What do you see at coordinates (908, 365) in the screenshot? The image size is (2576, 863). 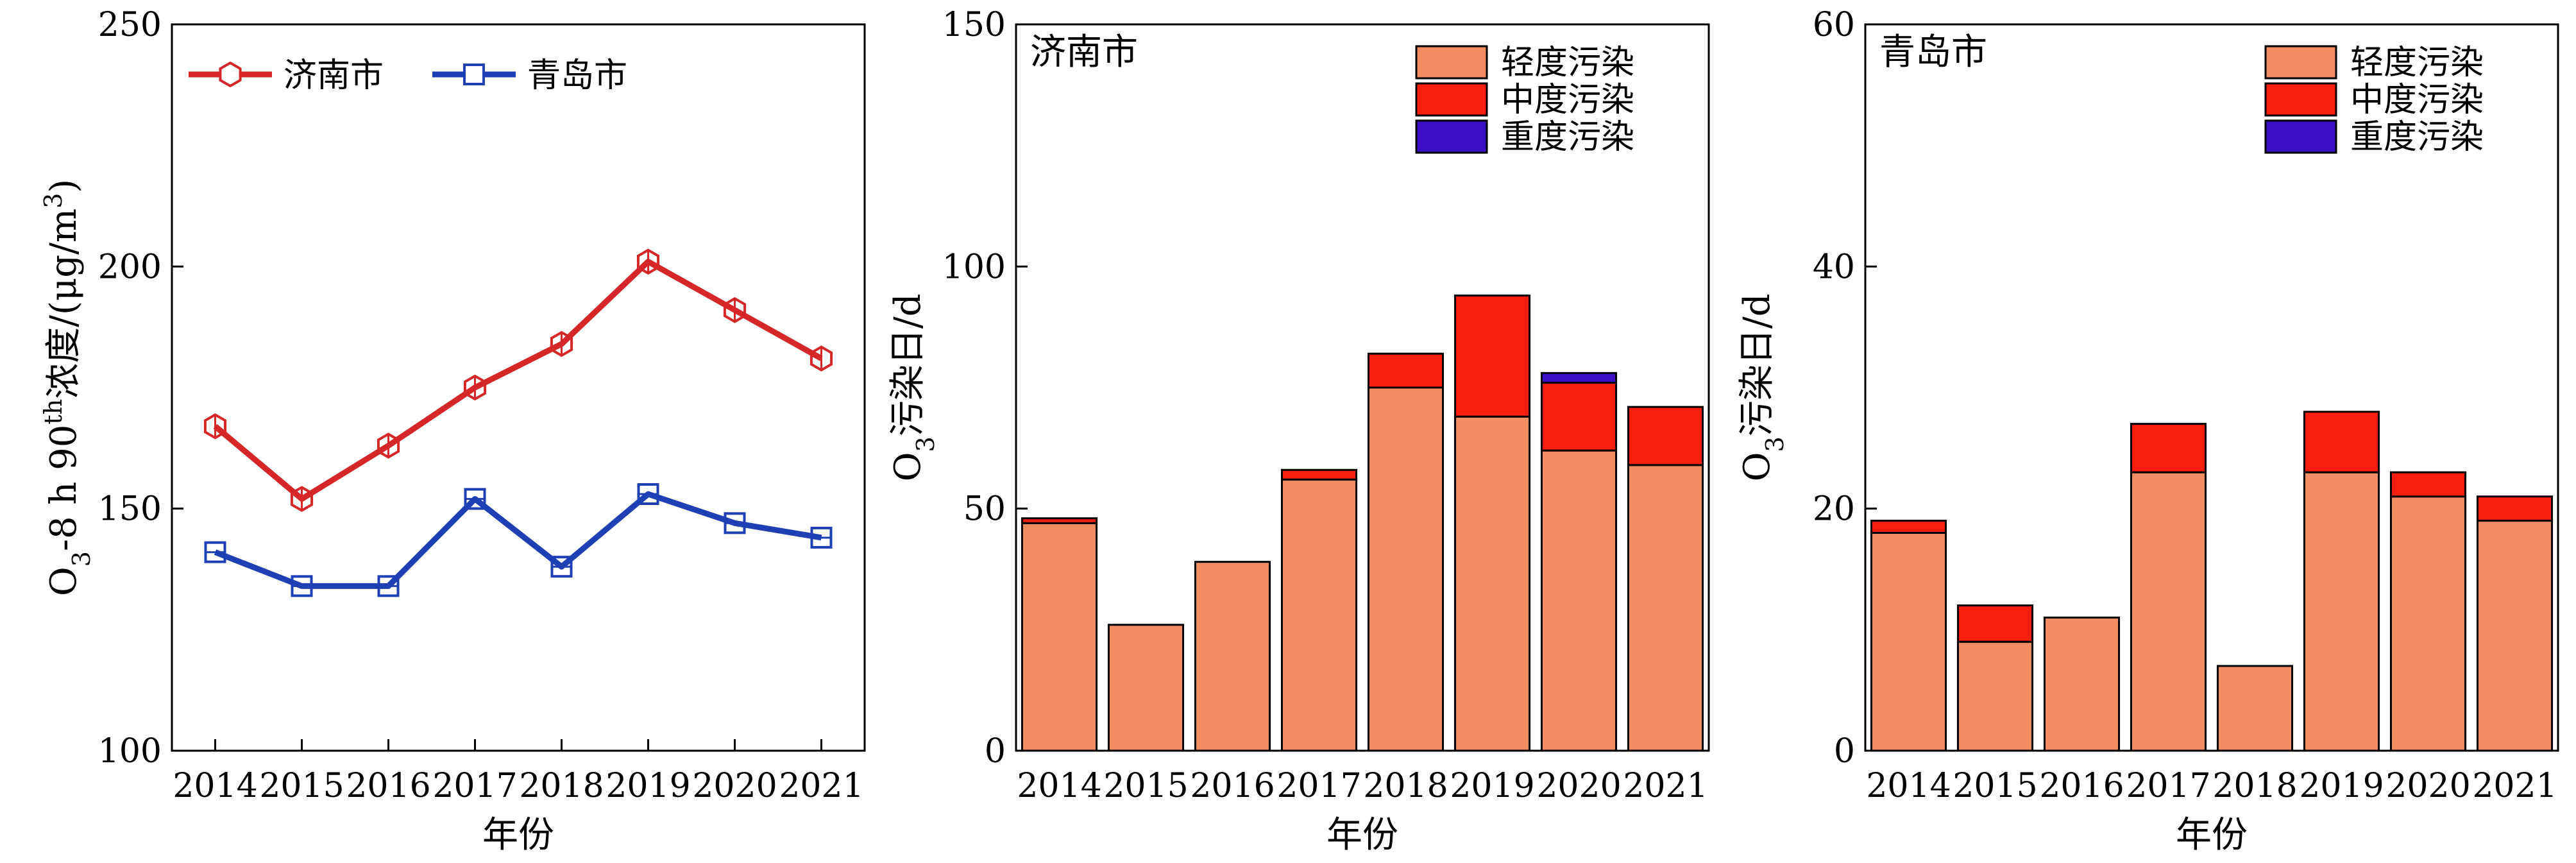 I see `y-axis-label-part: 污染日/d` at bounding box center [908, 365].